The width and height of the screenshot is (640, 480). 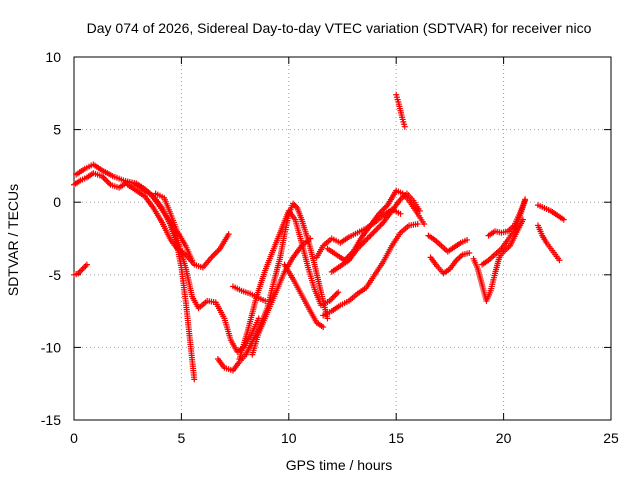 What do you see at coordinates (611, 438) in the screenshot?
I see `x-tick-label: 25` at bounding box center [611, 438].